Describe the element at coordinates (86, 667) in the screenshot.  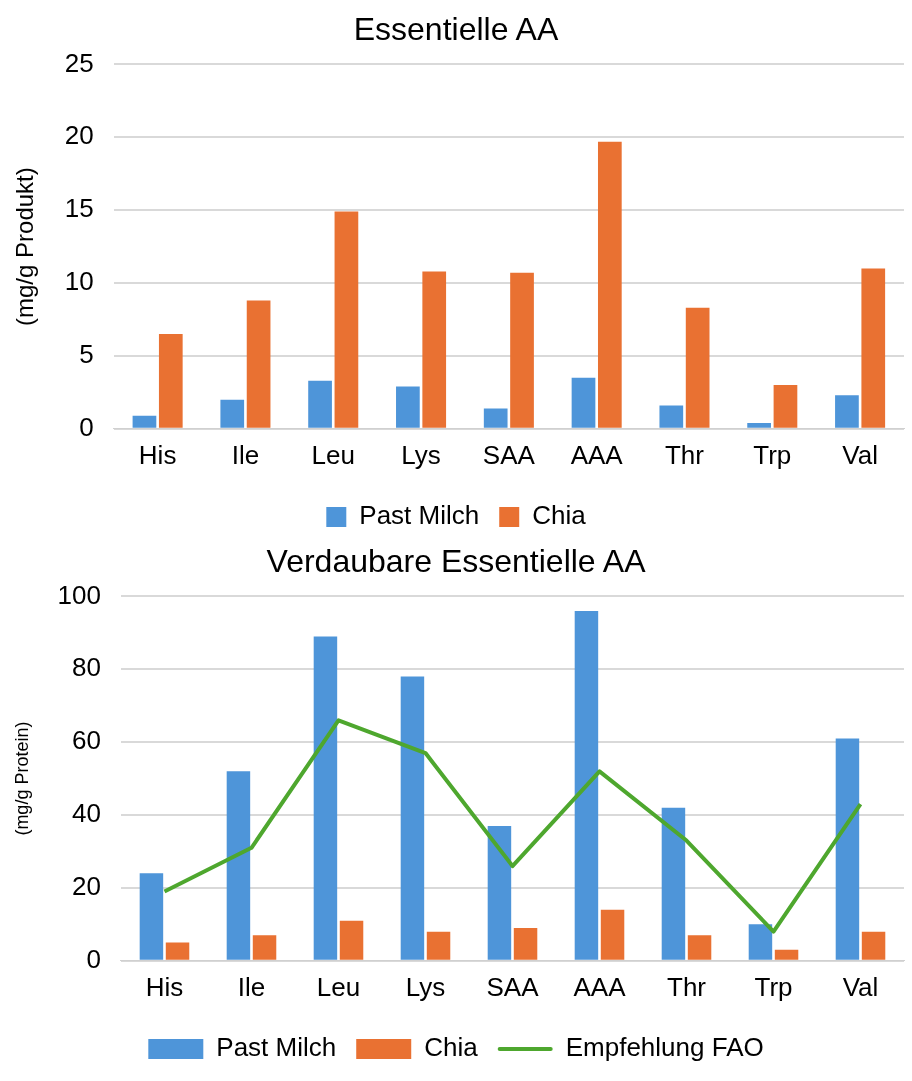
I see `y-tick-label: 80` at that location.